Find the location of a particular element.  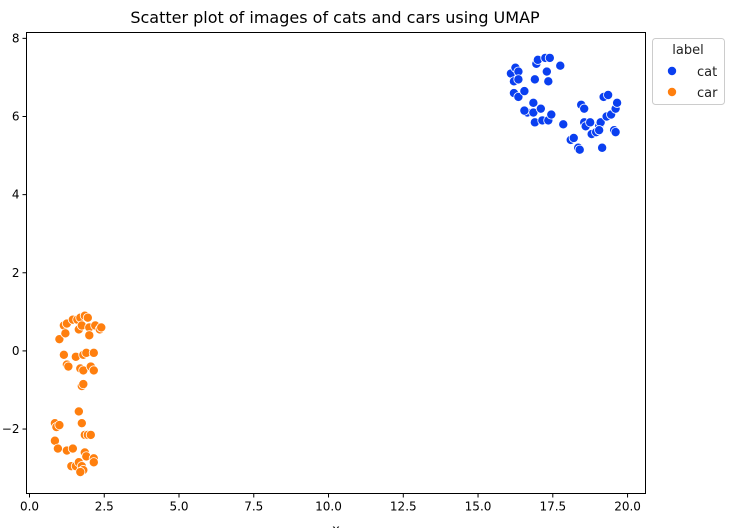

x-tick-label: 0.0 is located at coordinates (29, 507).